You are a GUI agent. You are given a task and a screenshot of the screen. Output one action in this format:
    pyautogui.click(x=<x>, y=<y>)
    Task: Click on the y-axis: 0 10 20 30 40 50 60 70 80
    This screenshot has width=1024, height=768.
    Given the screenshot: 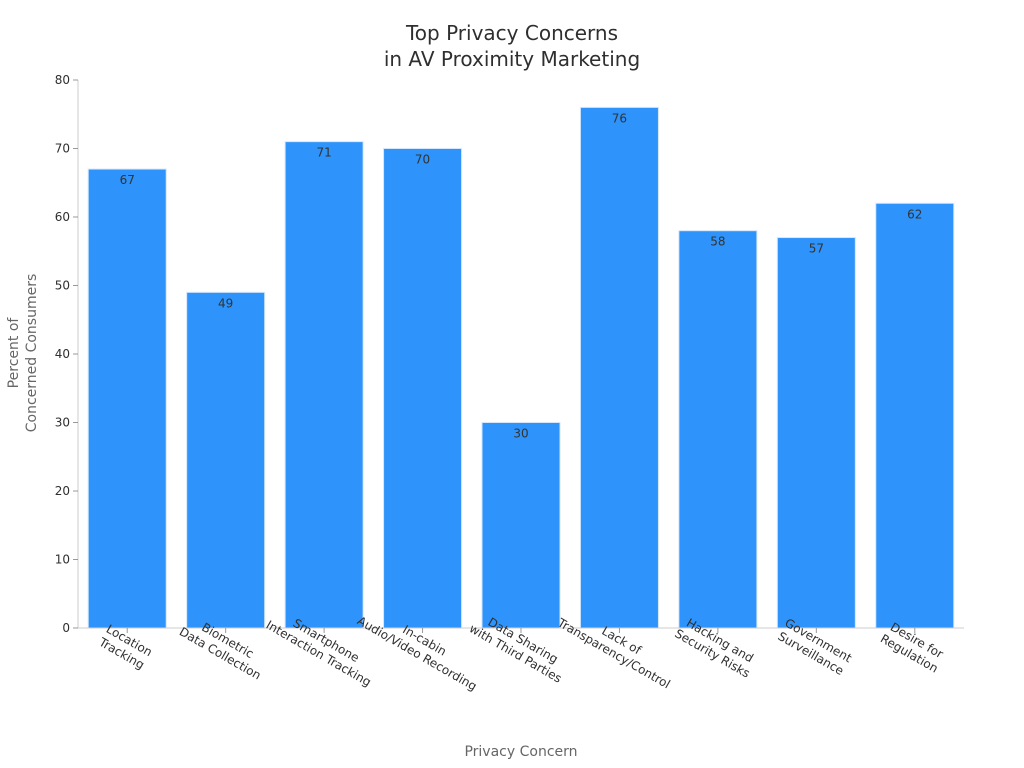 What is the action you would take?
    pyautogui.click(x=67, y=354)
    